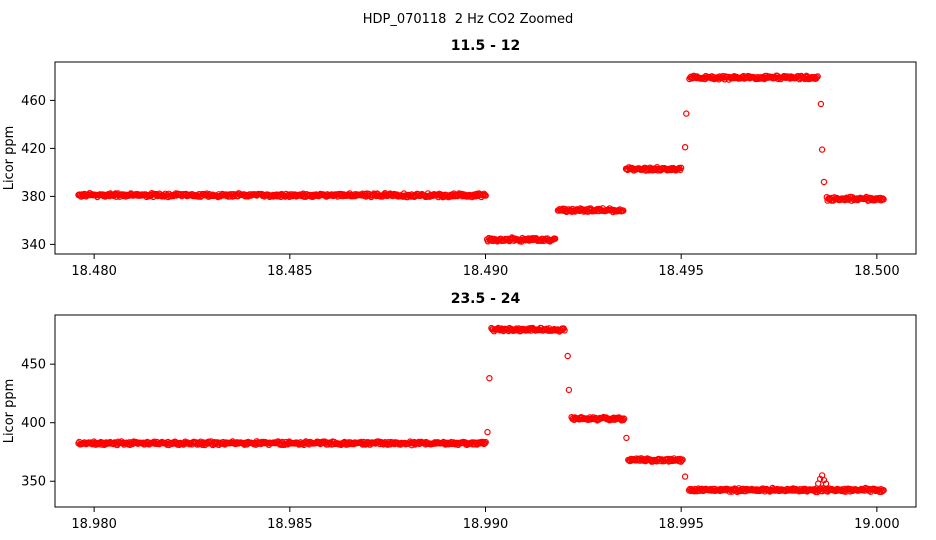 This screenshot has width=936, height=540. I want to click on panel-title: 11.5 - 12, so click(486, 46).